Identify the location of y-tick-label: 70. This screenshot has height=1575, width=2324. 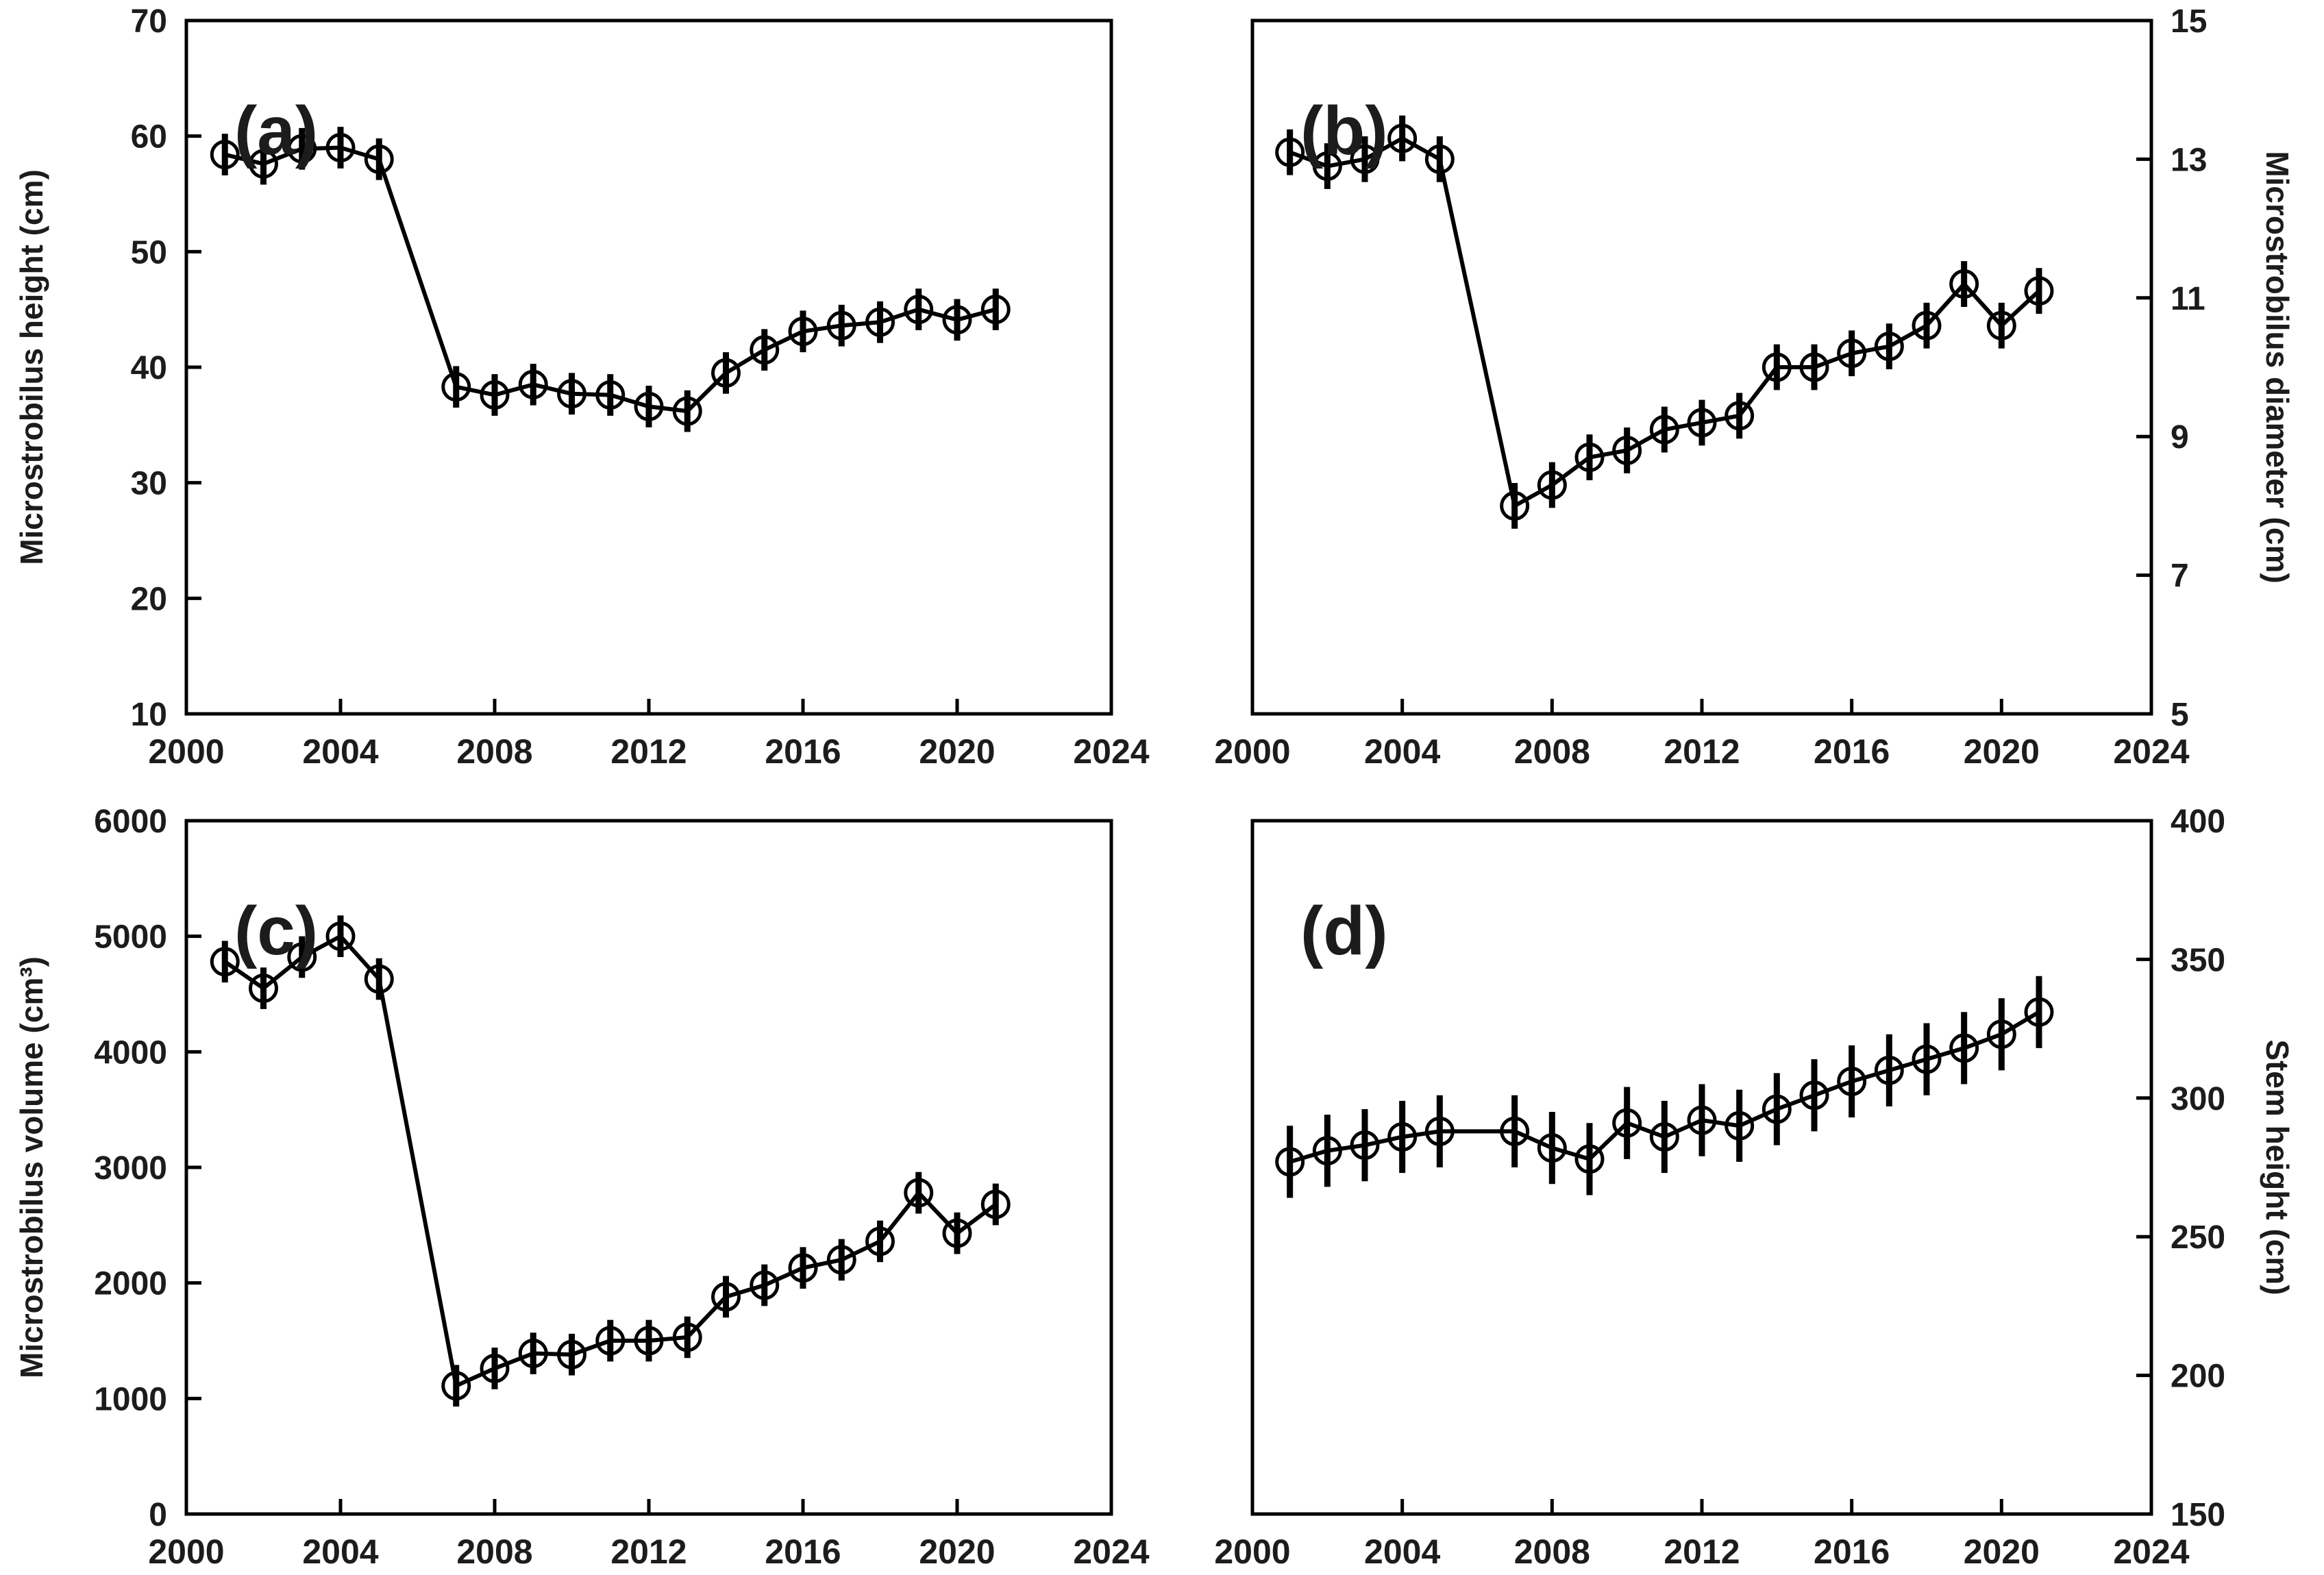
(149, 21).